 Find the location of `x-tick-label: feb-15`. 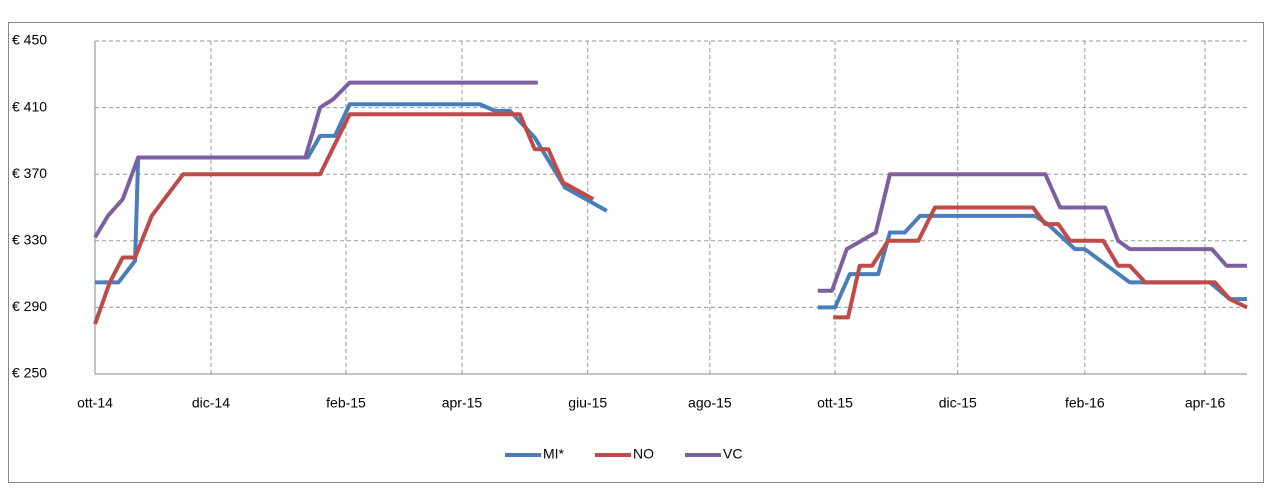

x-tick-label: feb-15 is located at coordinates (346, 403).